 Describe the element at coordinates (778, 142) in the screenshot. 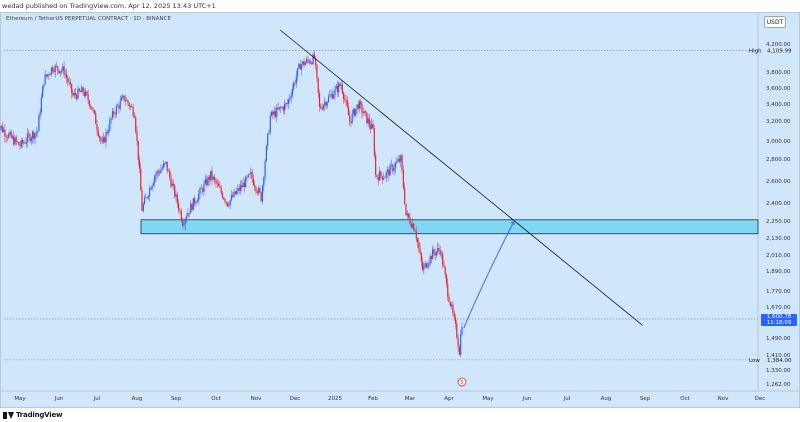

I see `y-tick-label: 3,000.00` at that location.